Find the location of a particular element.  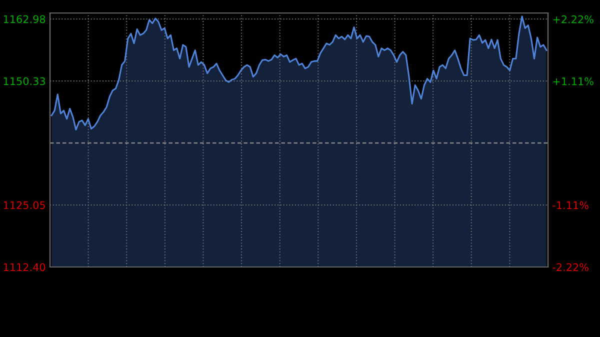

y-tick-label: 1150.33 is located at coordinates (24, 81).